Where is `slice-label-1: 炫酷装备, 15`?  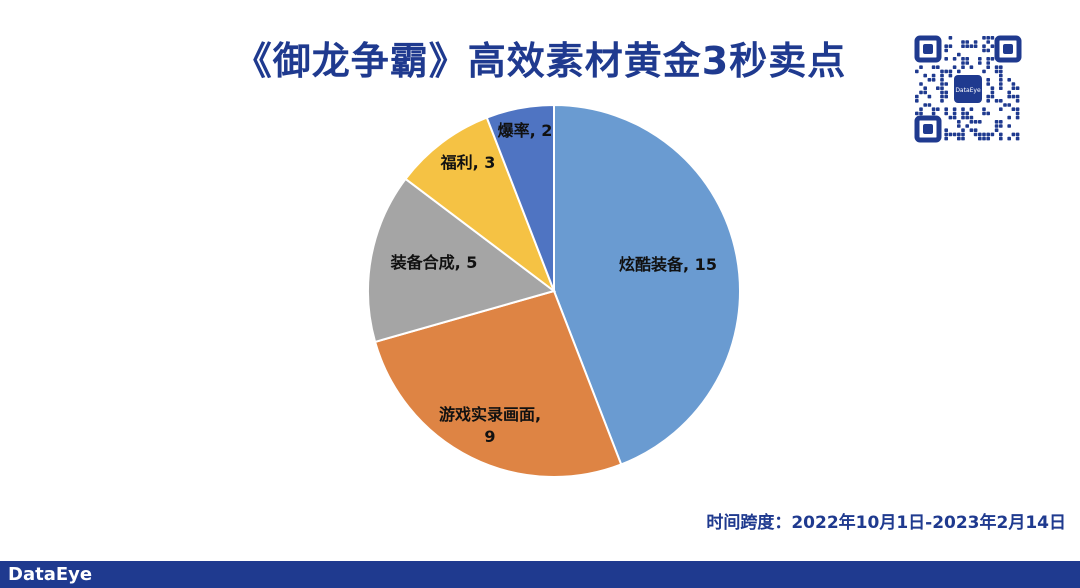 slice-label-1: 炫酷装备, 15 is located at coordinates (668, 264).